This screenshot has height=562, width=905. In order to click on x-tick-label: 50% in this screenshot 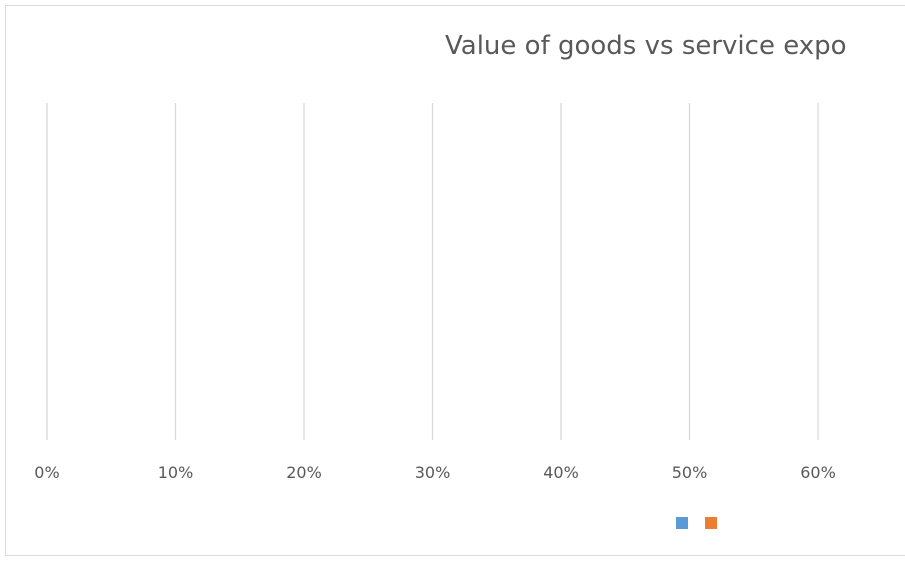, I will do `click(690, 472)`.